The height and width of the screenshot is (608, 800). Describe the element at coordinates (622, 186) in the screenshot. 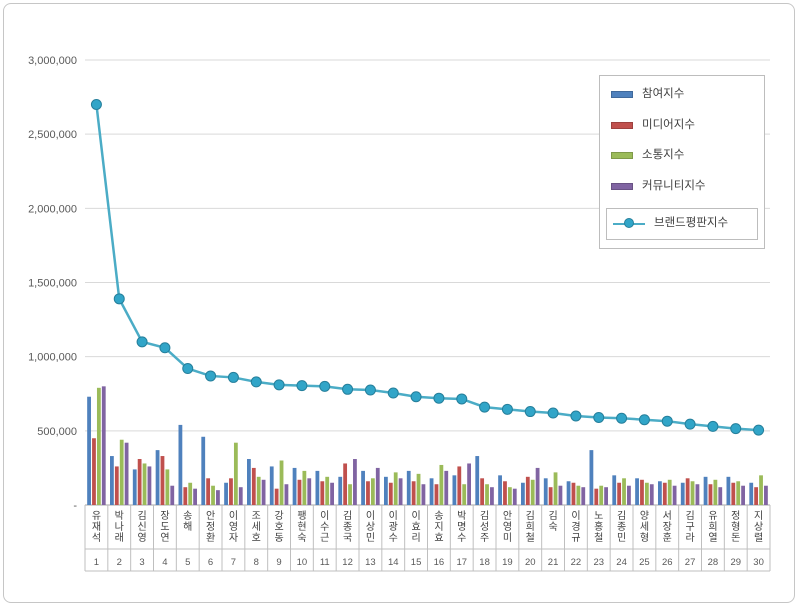

I see `community-bar-swatch-icon` at that location.